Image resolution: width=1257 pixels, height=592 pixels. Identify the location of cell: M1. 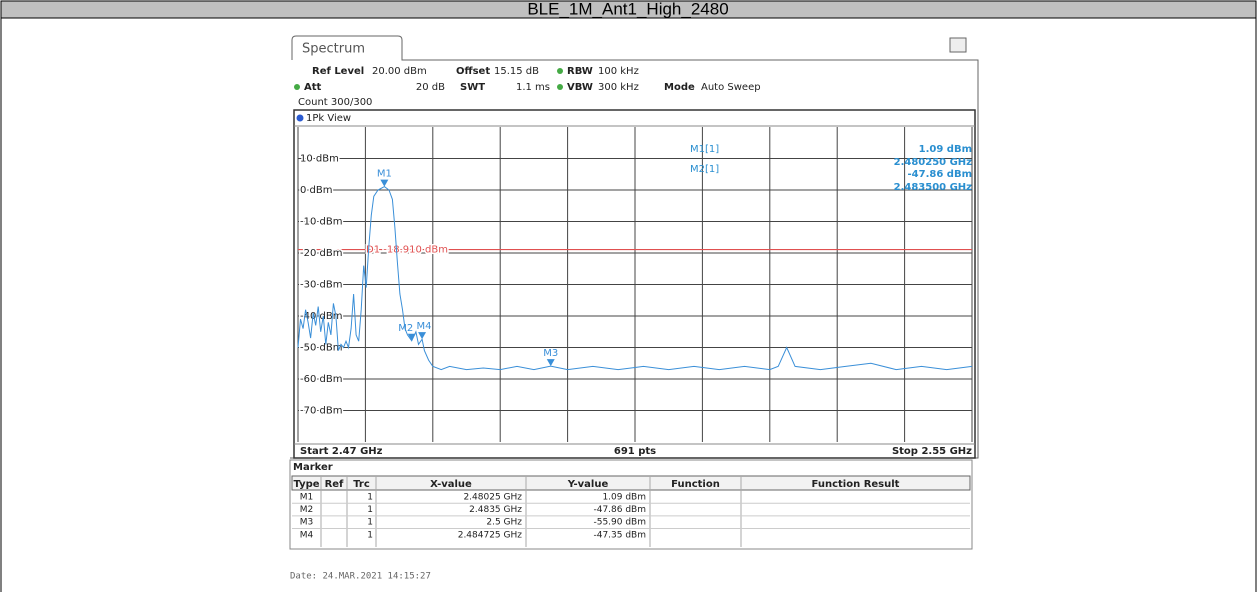
(307, 498).